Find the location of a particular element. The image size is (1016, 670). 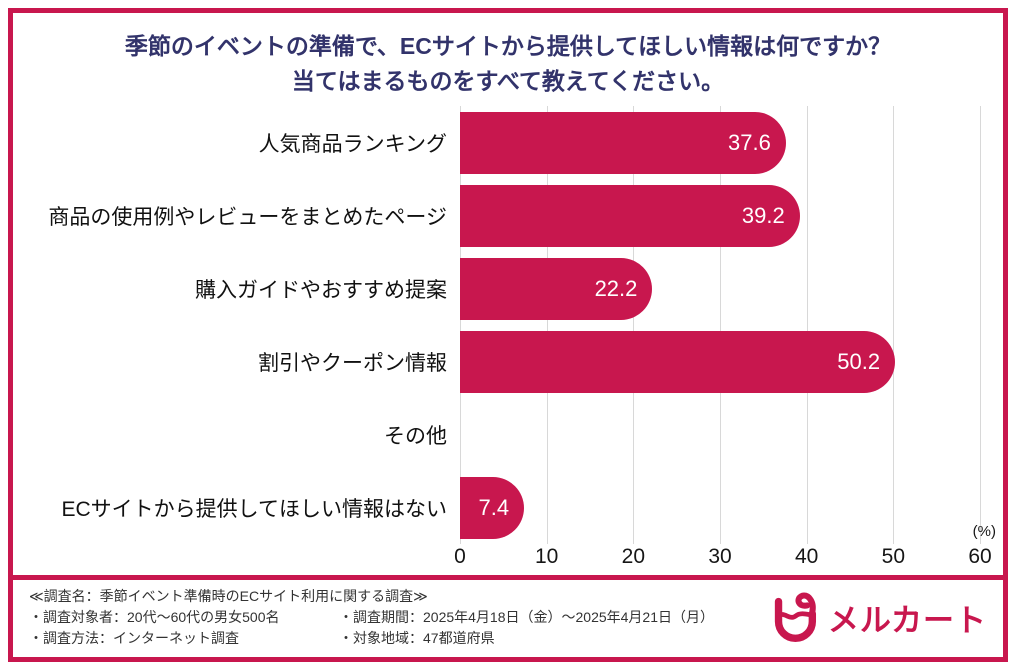

row-plot-area: 22.2 is located at coordinates (720, 288).